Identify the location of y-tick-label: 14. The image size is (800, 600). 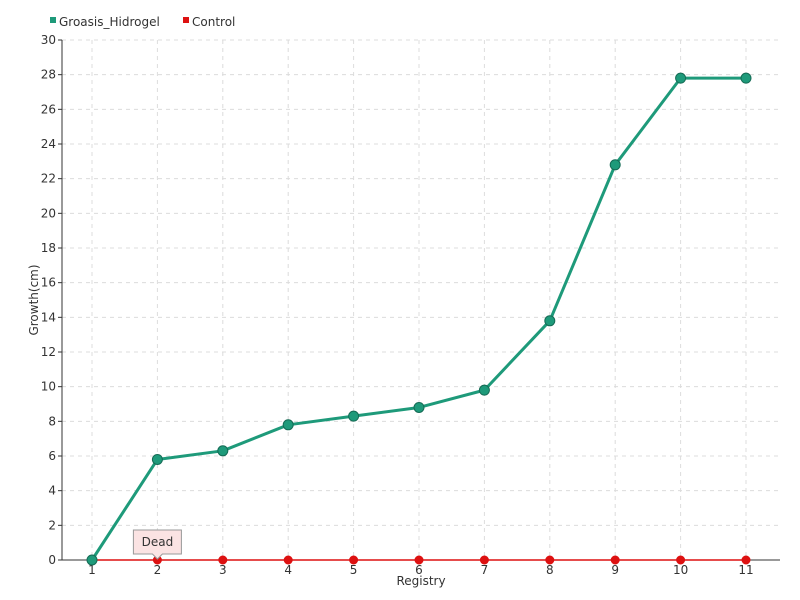
(48, 317).